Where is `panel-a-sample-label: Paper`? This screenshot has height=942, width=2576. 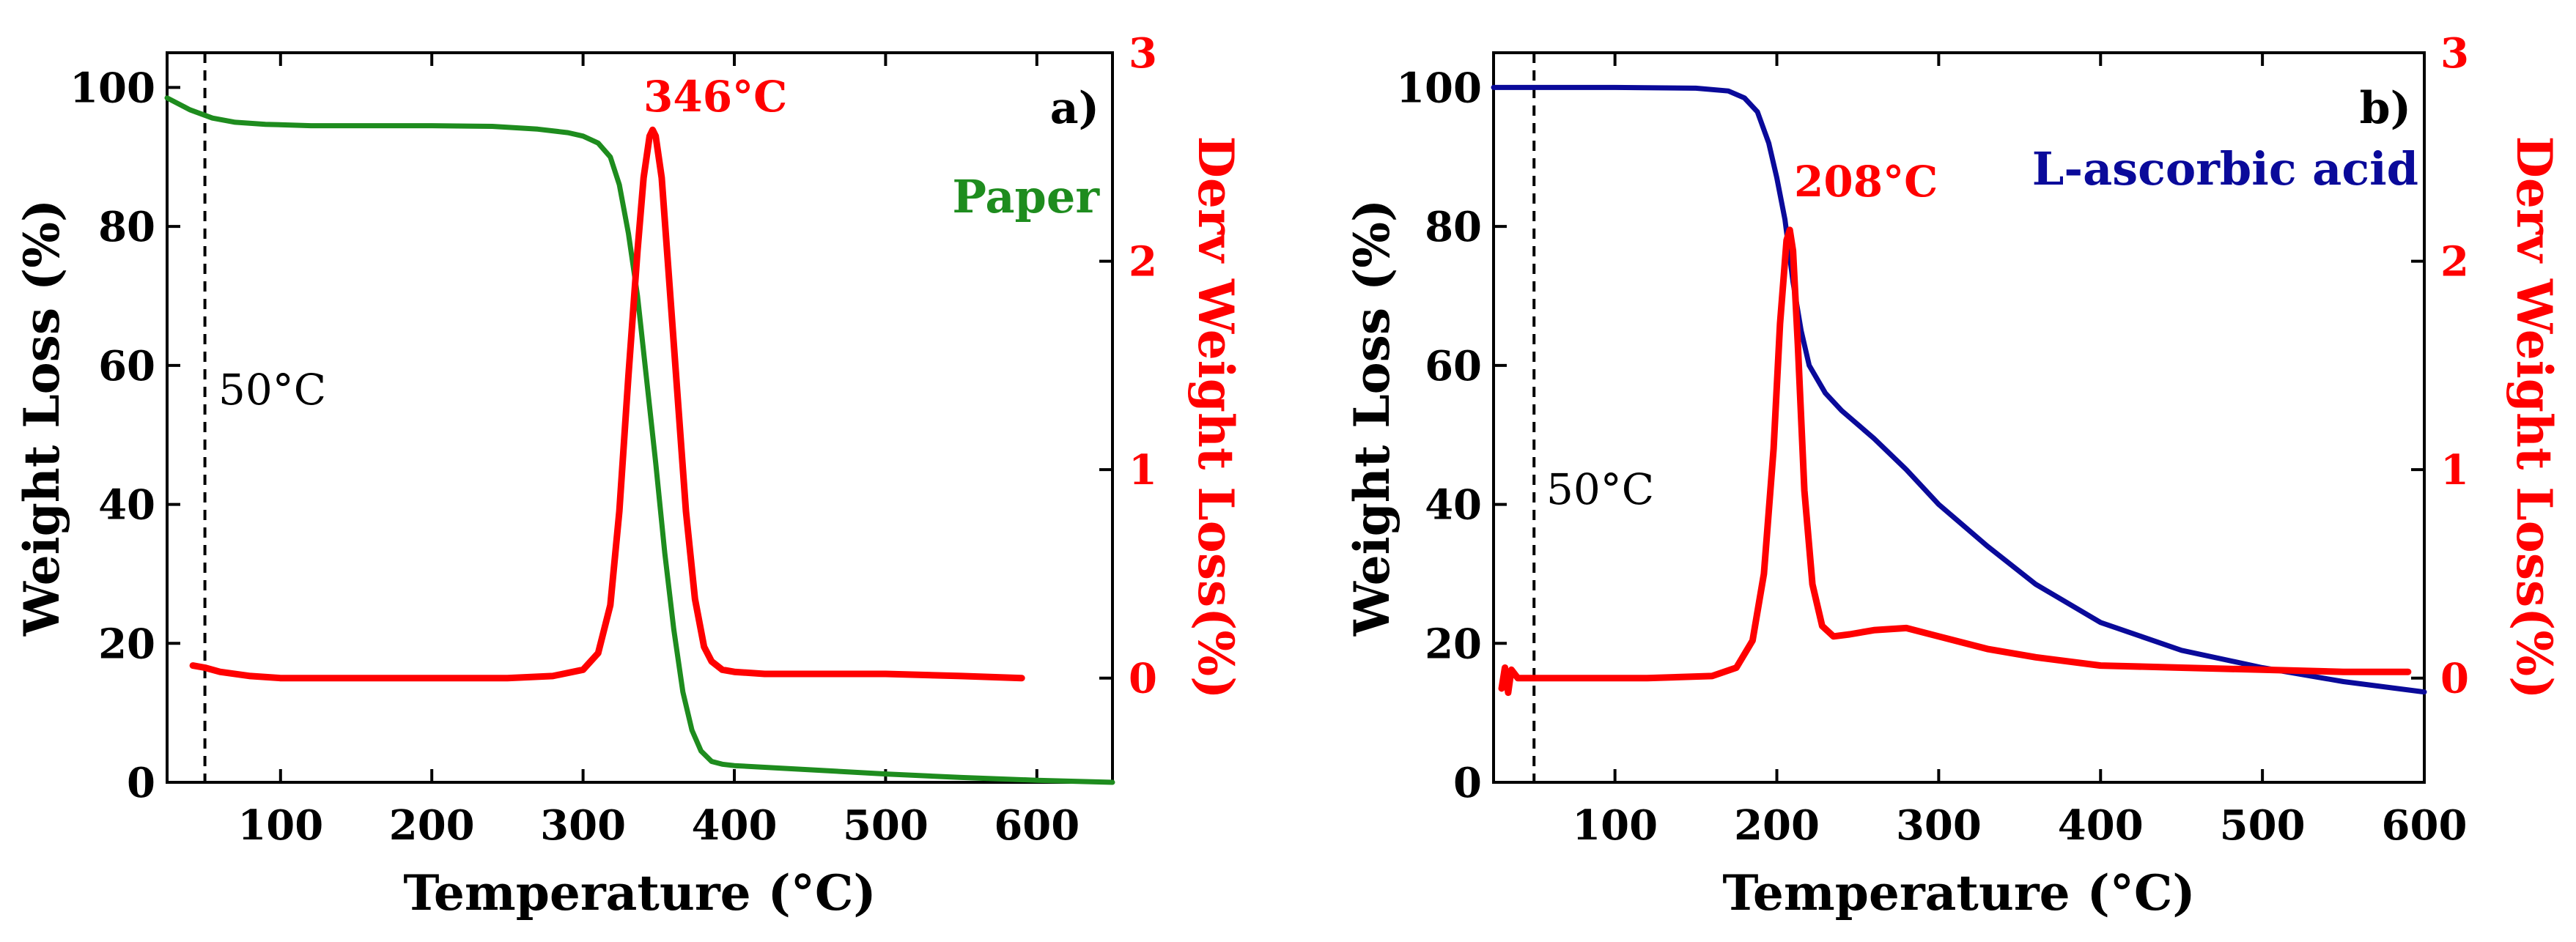
panel-a-sample-label: Paper is located at coordinates (1026, 196).